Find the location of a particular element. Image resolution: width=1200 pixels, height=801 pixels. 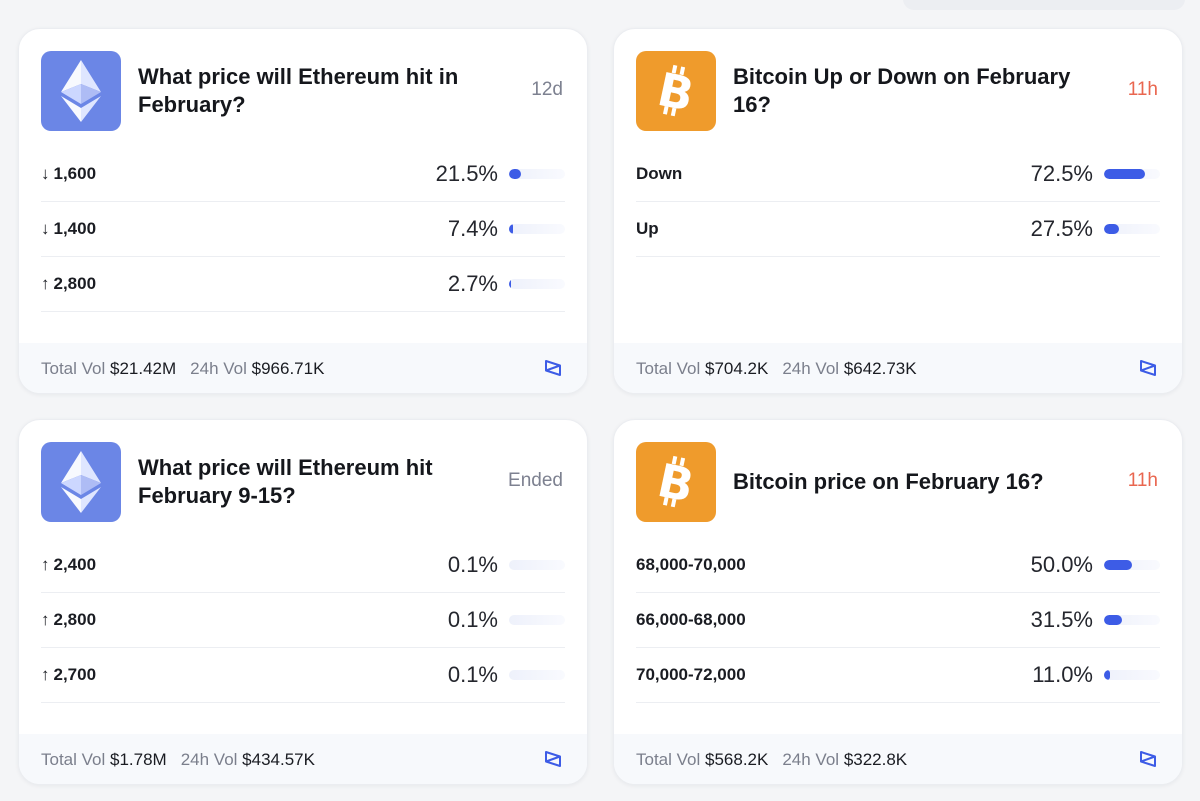

outcome-row: 68,000-70,000 50.0% is located at coordinates (898, 565).